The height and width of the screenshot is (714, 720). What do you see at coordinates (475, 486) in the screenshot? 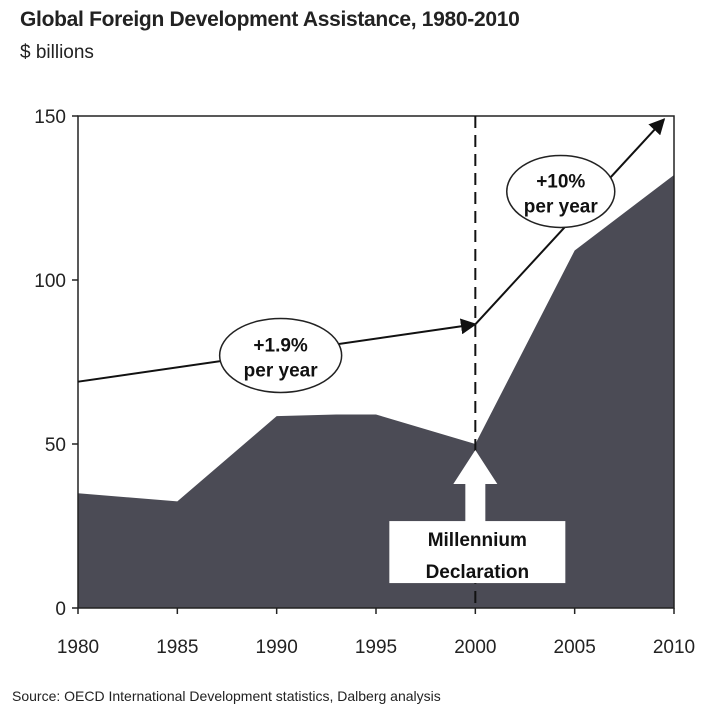
I see `event-up-arrow` at bounding box center [475, 486].